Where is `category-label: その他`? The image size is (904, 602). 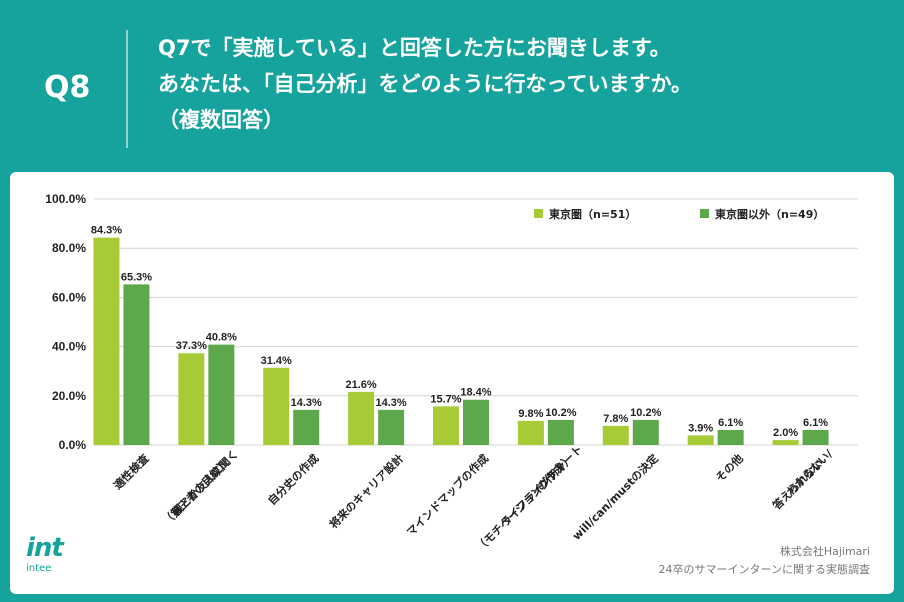 category-label: その他 is located at coordinates (729, 467).